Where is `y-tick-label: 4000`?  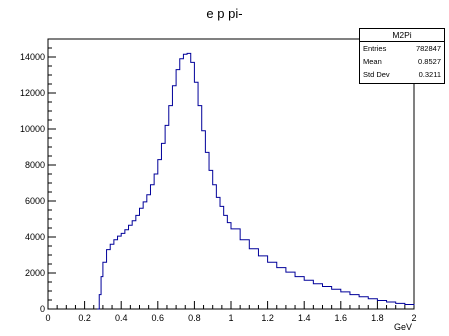
y-tick-label: 4000 is located at coordinates (35, 237).